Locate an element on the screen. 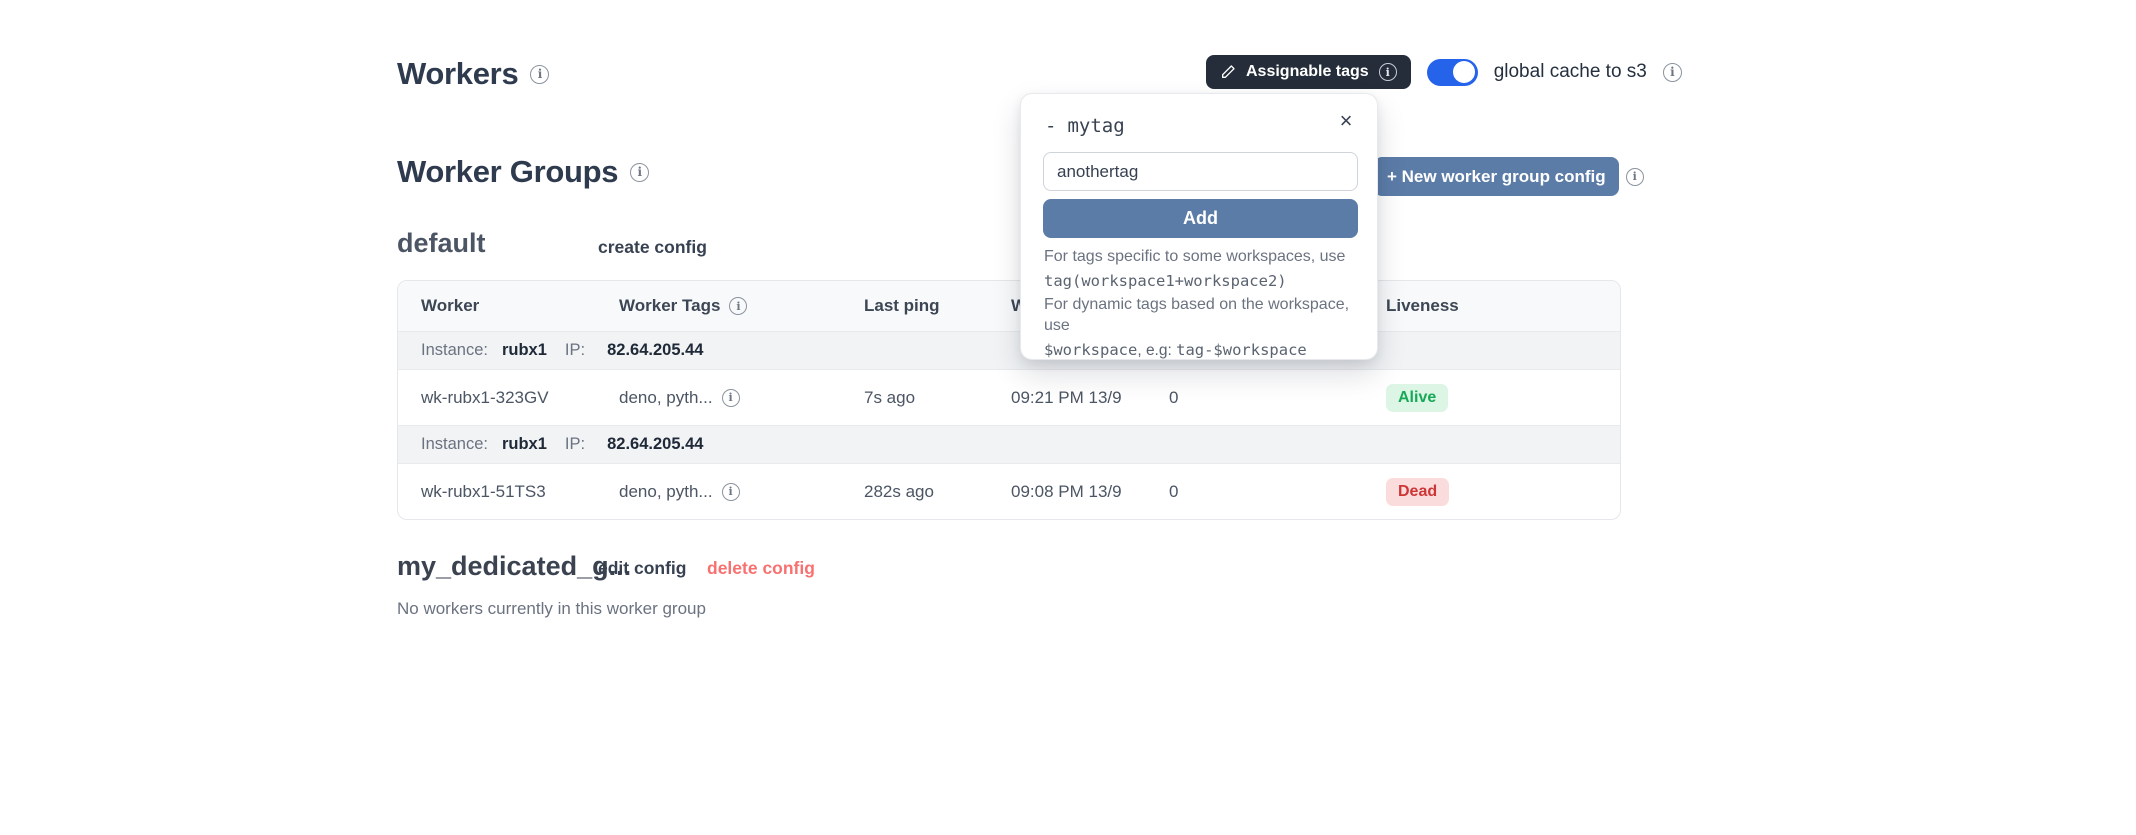 Image resolution: width=2136 pixels, height=835 pixels. help2-sep: , e.g: is located at coordinates (1157, 350).